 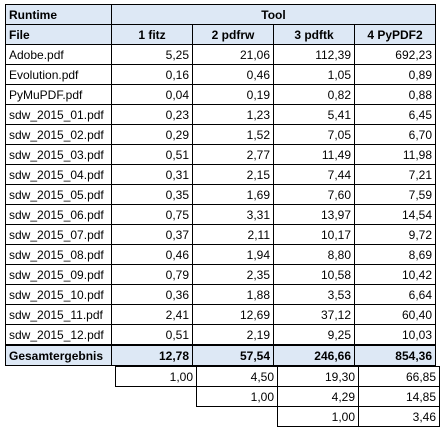 What do you see at coordinates (395, 314) in the screenshot?
I see `value-cell: 60,40` at bounding box center [395, 314].